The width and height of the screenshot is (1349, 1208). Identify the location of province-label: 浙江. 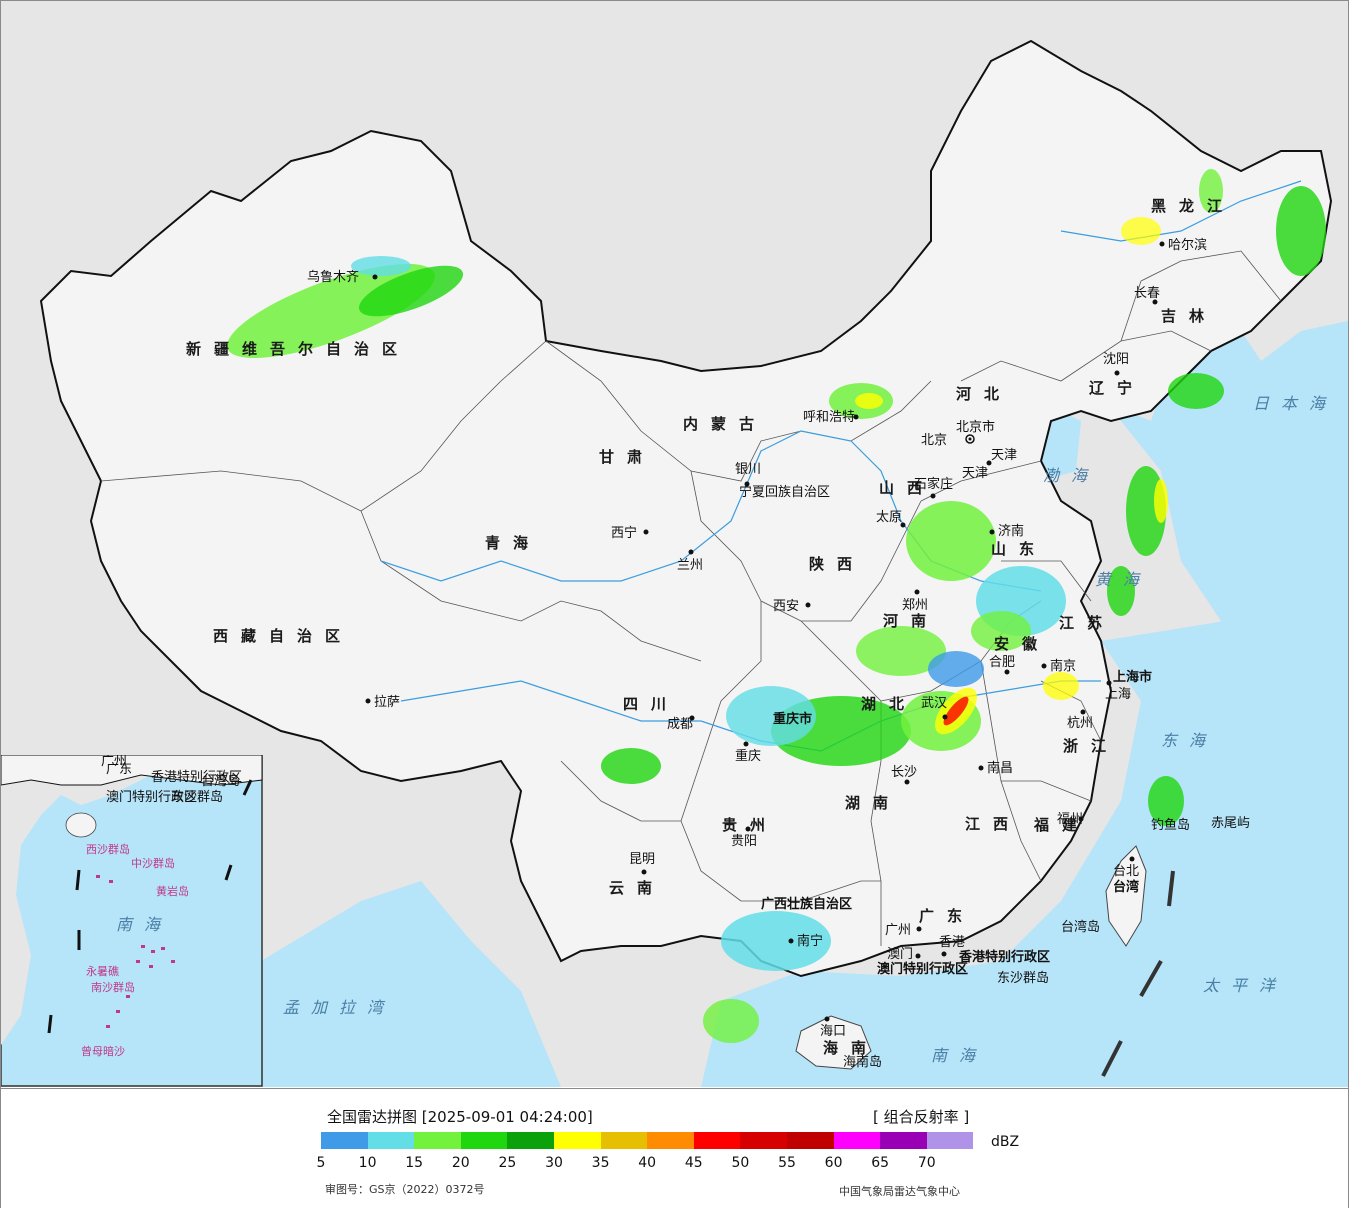
(1091, 746).